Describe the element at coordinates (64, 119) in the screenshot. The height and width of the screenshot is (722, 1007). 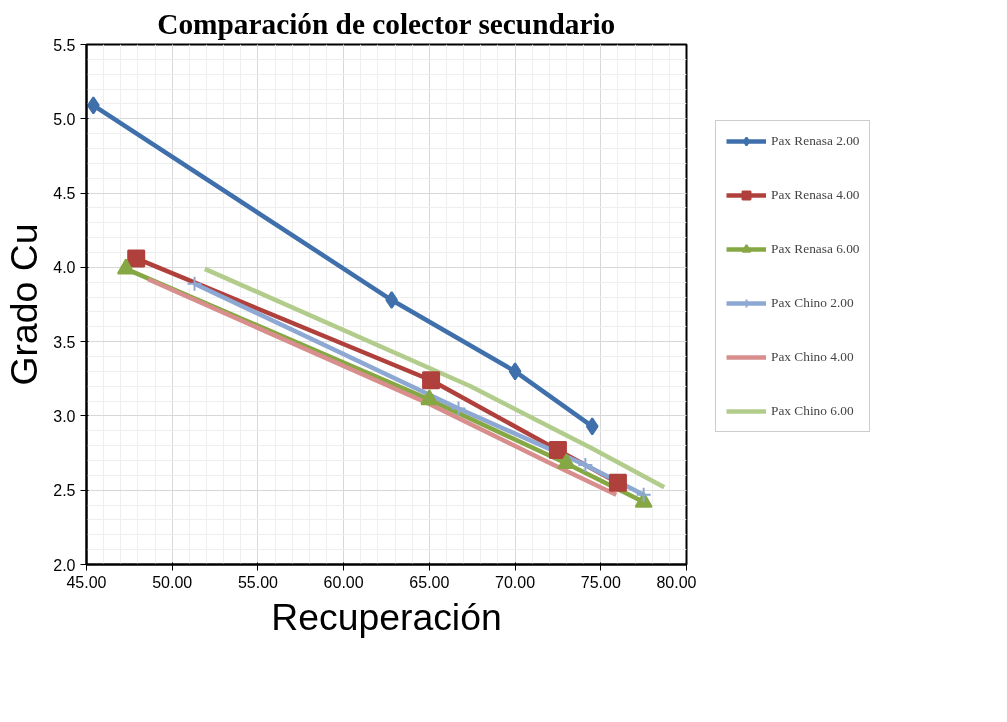
I see `y-tick-label: 5.0` at that location.